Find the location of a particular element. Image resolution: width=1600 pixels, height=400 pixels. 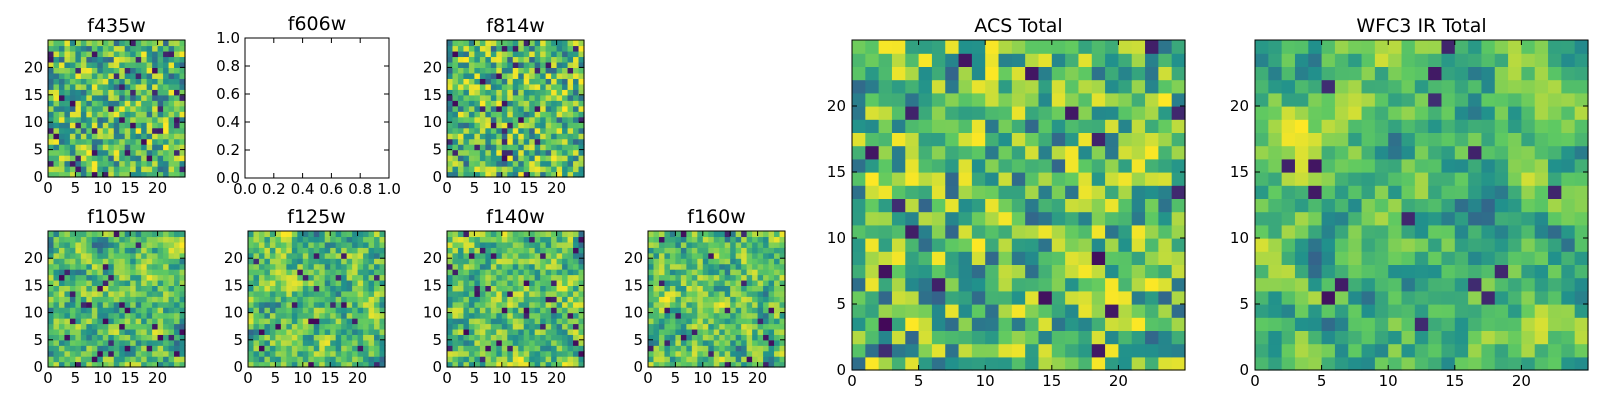

x-tick-label: 0.4 is located at coordinates (303, 189).